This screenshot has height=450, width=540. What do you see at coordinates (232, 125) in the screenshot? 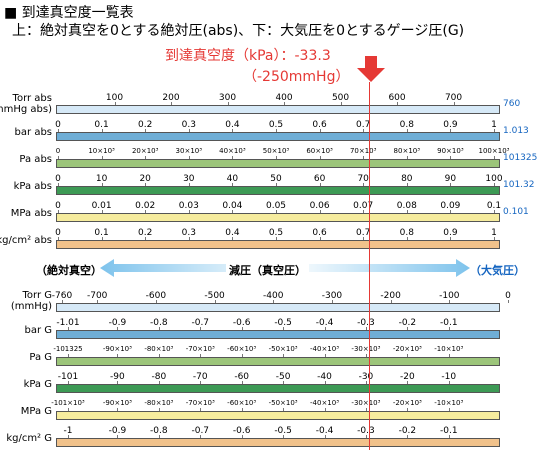
I see `tick-label: 0.4` at bounding box center [232, 125].